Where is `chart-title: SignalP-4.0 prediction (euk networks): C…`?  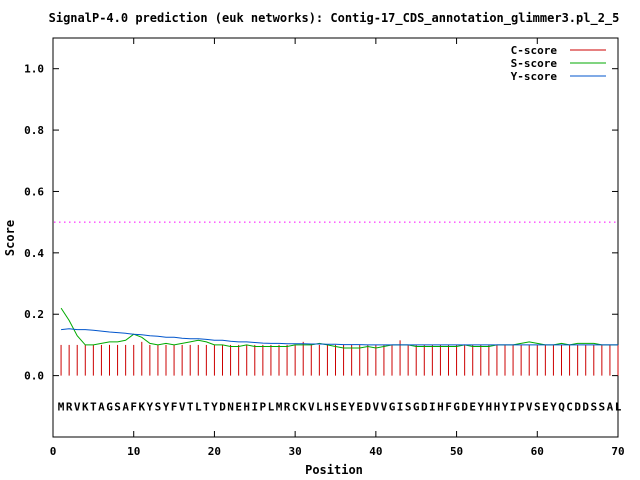
chart-title: SignalP-4.0 prediction (euk networks): C… is located at coordinates (334, 18).